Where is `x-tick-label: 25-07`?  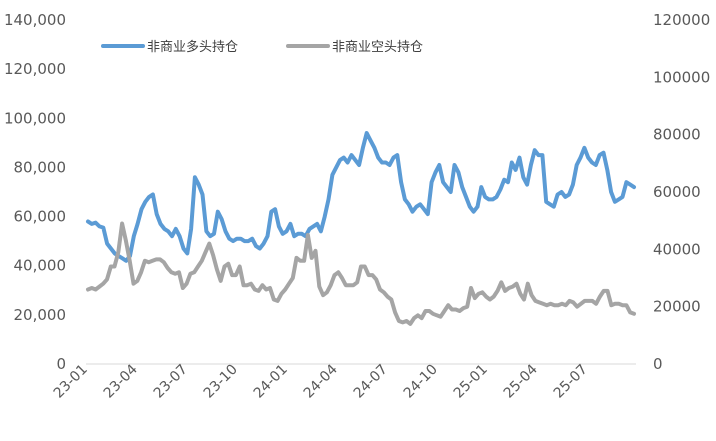 x-tick-label: 25-07 is located at coordinates (571, 382).